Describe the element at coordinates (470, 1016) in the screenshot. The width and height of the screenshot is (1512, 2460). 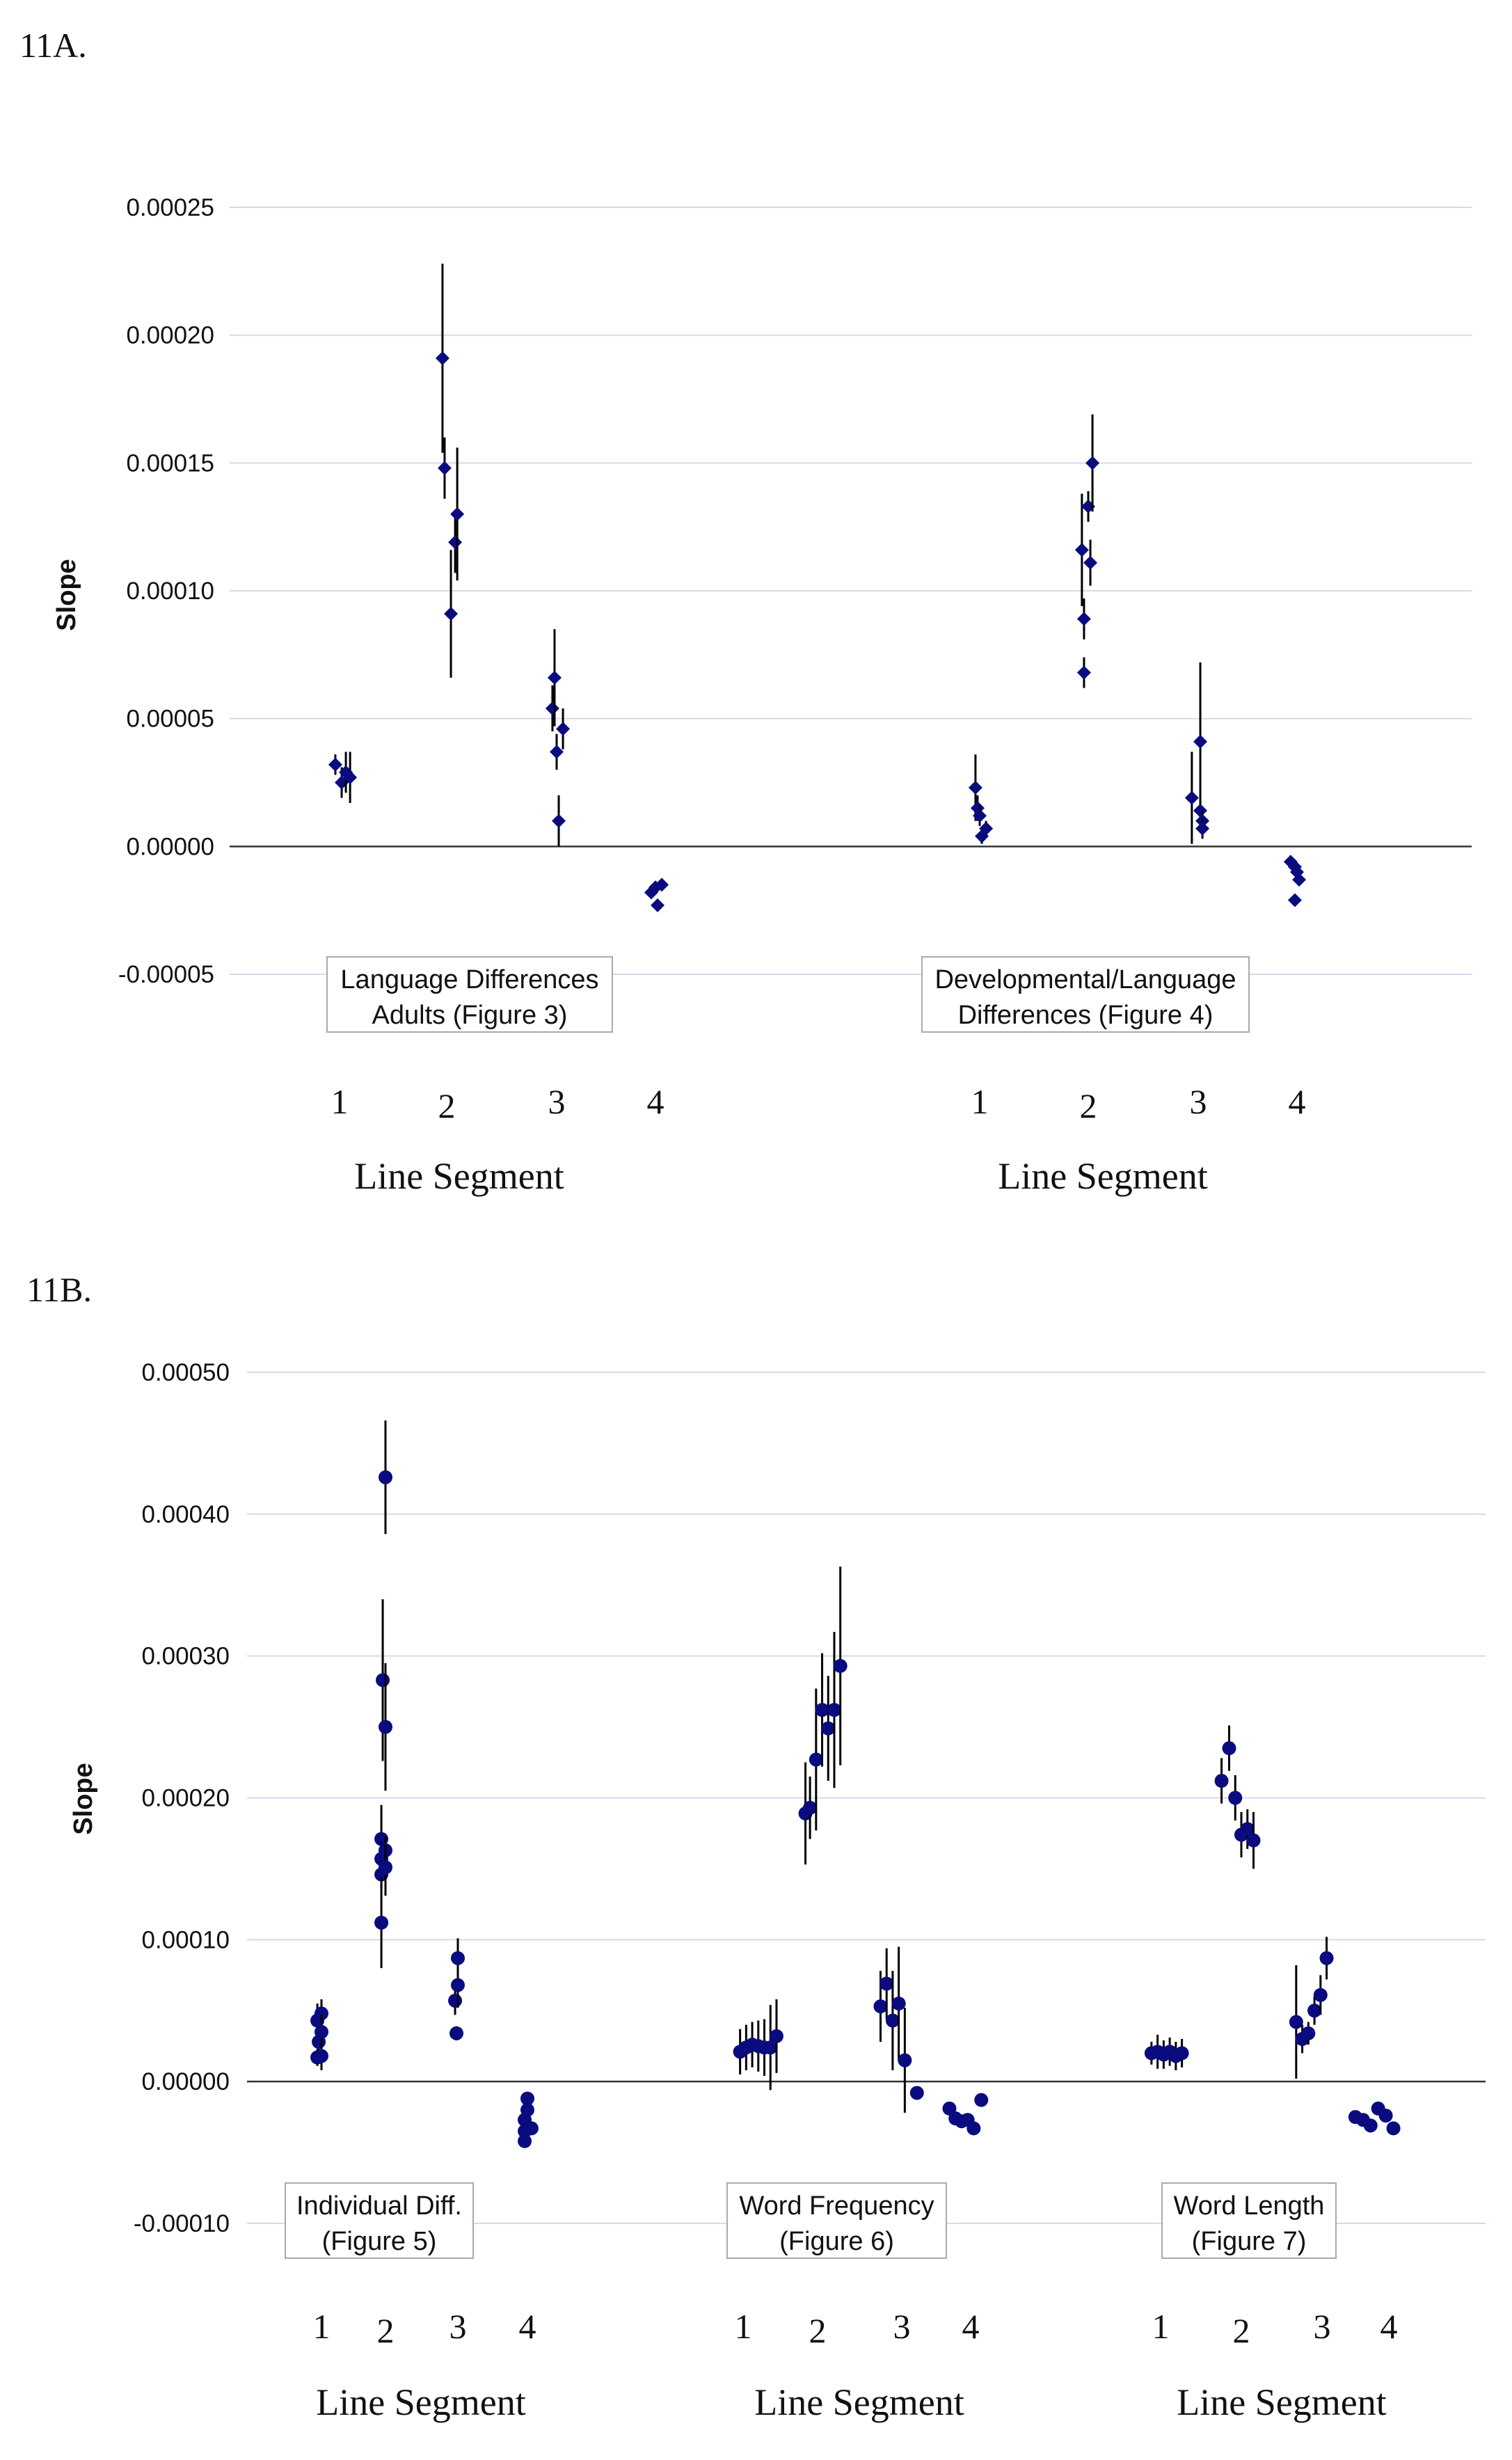
I see `group-label-line: Adults (Figure 3)` at that location.